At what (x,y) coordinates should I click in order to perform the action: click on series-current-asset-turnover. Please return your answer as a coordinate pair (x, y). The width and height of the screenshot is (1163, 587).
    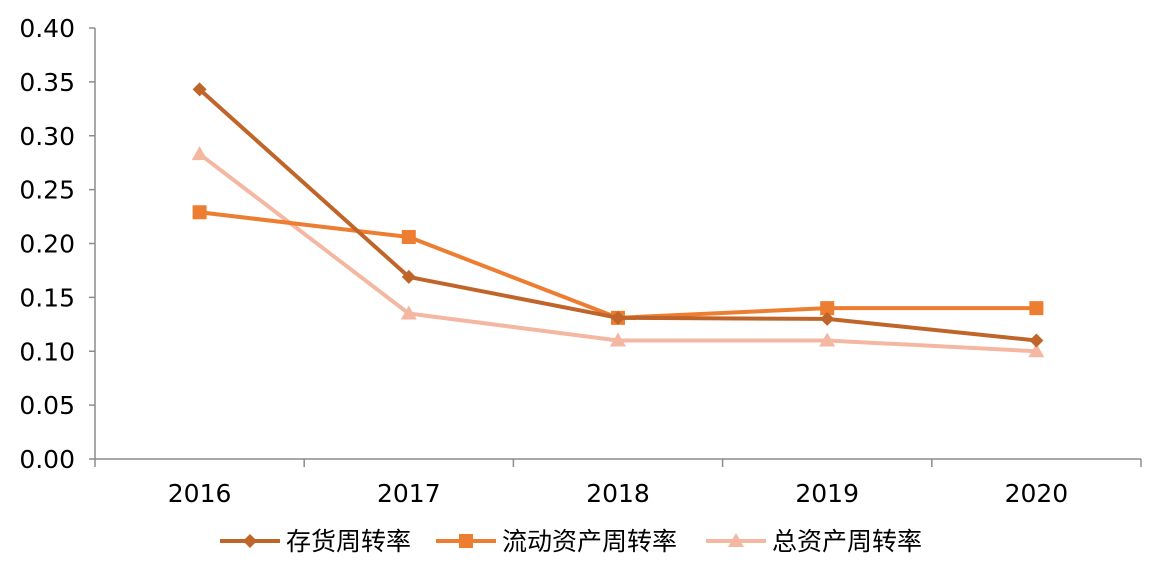
    Looking at the image, I should click on (618, 265).